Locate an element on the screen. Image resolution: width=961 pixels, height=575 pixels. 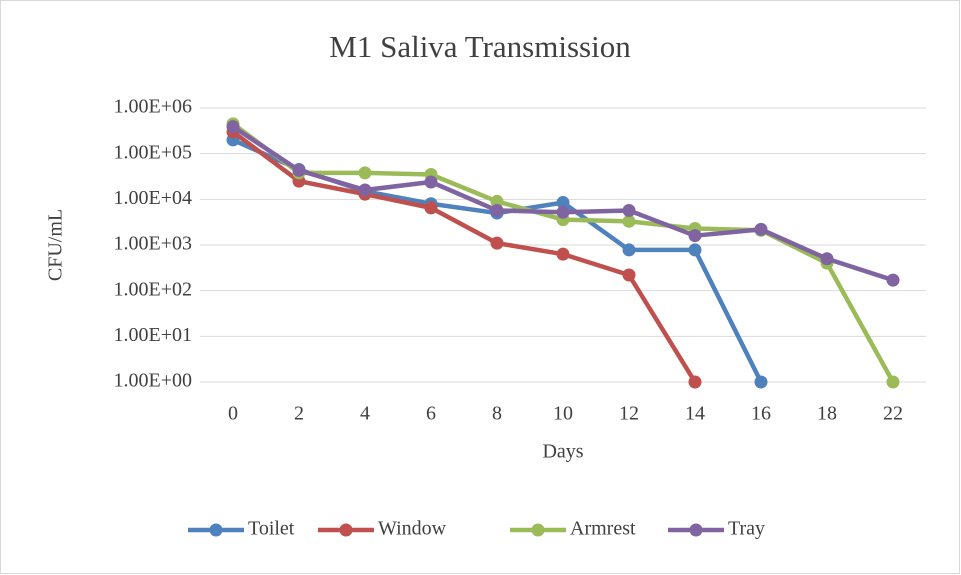
y-tick-label: 1.00E+01 is located at coordinates (153, 335).